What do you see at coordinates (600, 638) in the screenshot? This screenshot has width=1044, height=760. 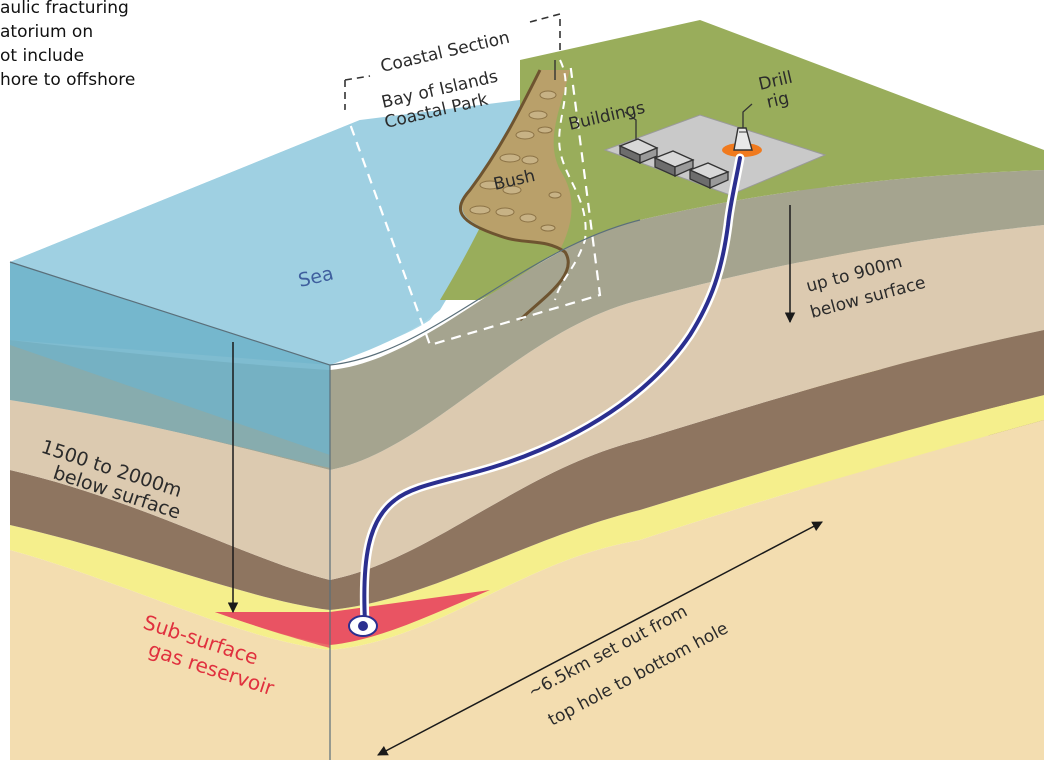 I see `setout-arrow` at bounding box center [600, 638].